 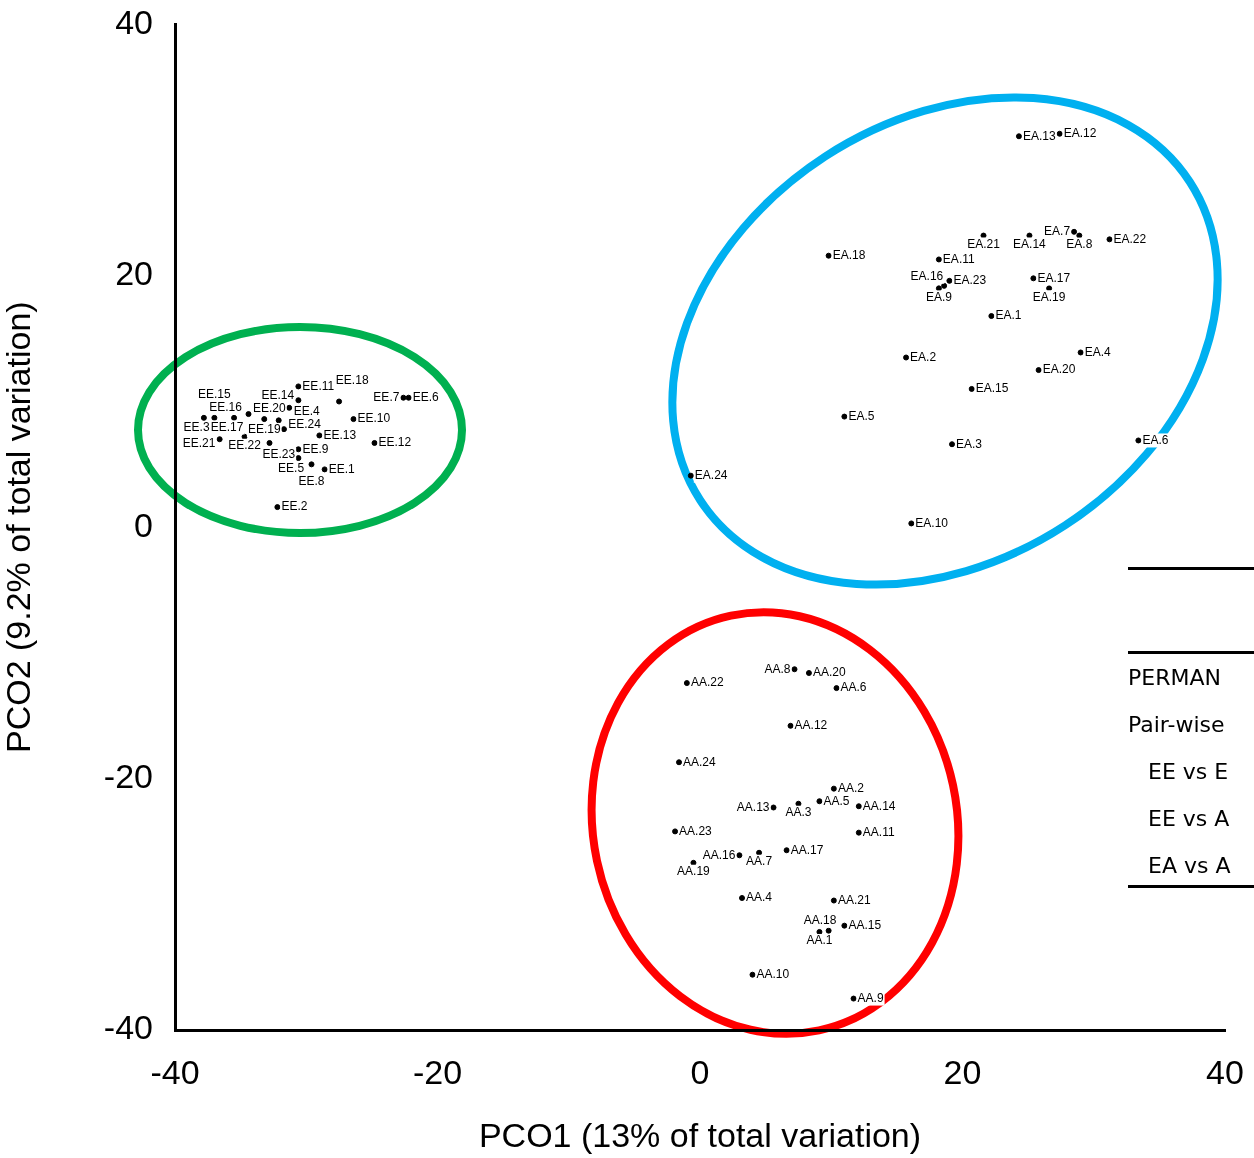 What do you see at coordinates (694, 871) in the screenshot?
I see `data-label: AA.19` at bounding box center [694, 871].